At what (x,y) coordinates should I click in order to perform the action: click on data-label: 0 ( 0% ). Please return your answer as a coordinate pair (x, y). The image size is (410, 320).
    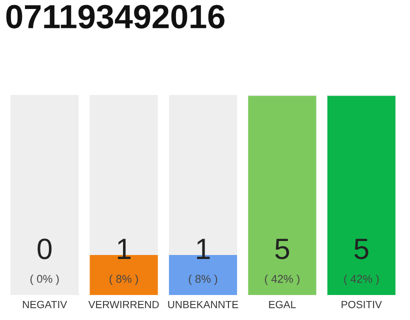
    Looking at the image, I should click on (44, 261).